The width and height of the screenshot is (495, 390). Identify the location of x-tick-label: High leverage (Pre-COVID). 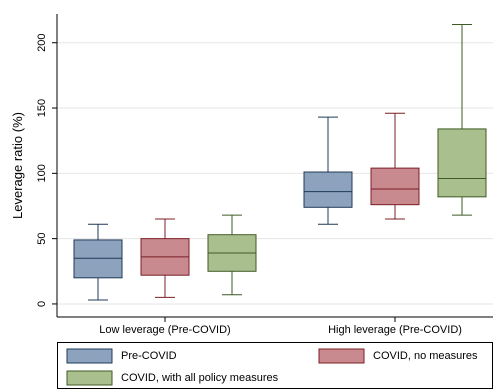
(395, 330).